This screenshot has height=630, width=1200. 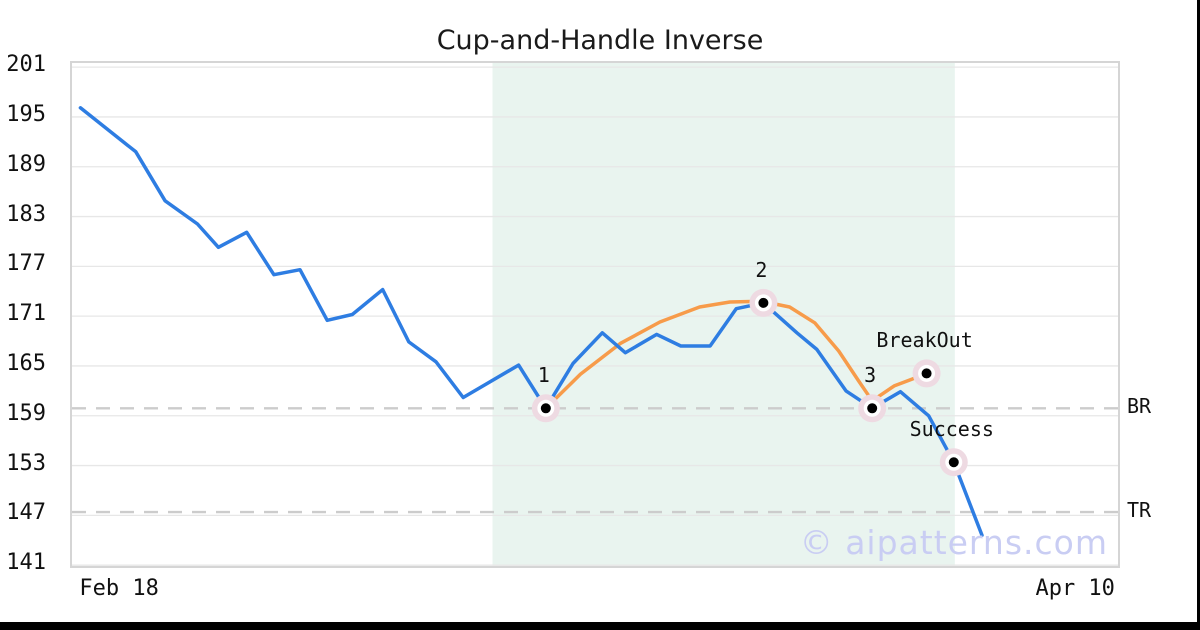 I want to click on frame-border-right, so click(x=1198, y=315).